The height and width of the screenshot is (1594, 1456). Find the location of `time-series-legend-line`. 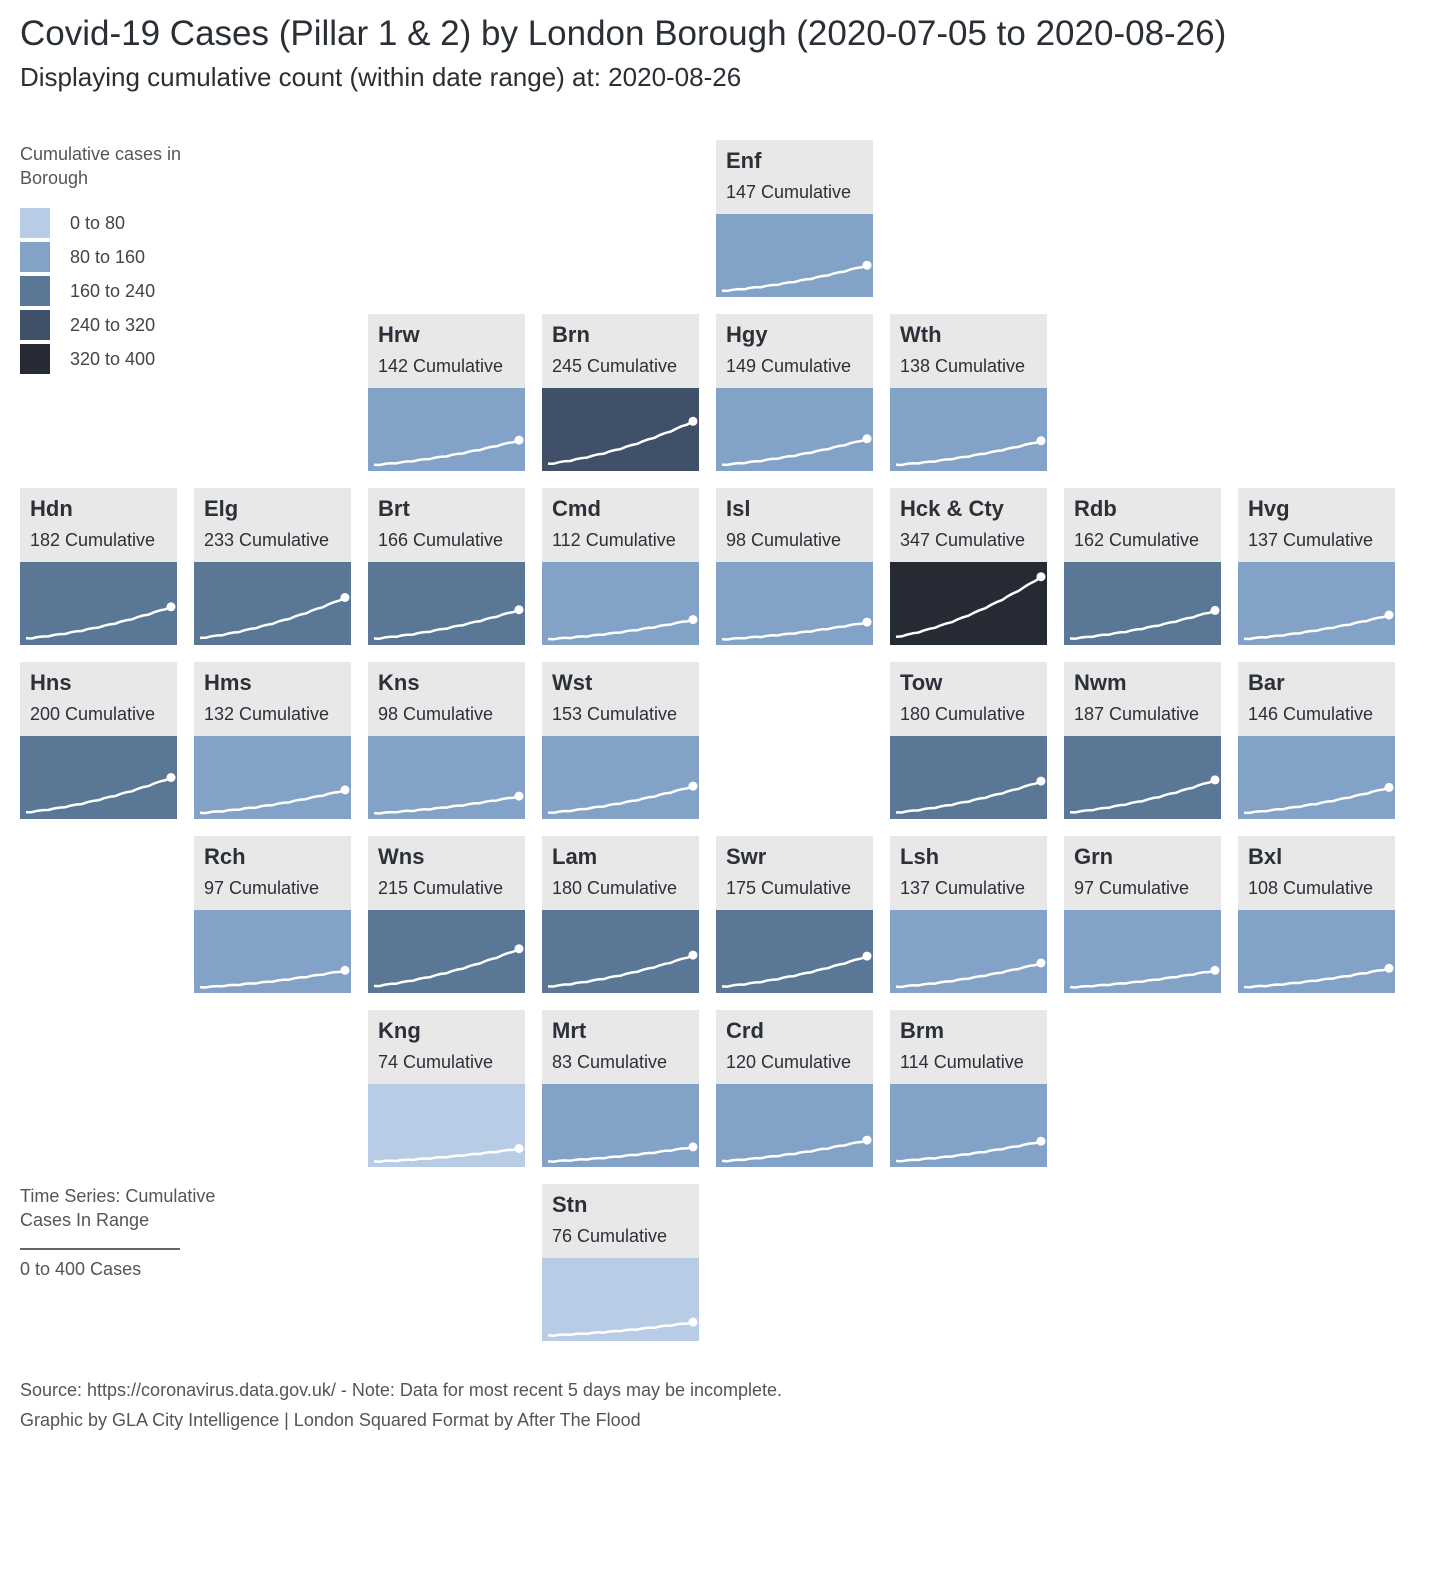

time-series-legend-line is located at coordinates (100, 1249).